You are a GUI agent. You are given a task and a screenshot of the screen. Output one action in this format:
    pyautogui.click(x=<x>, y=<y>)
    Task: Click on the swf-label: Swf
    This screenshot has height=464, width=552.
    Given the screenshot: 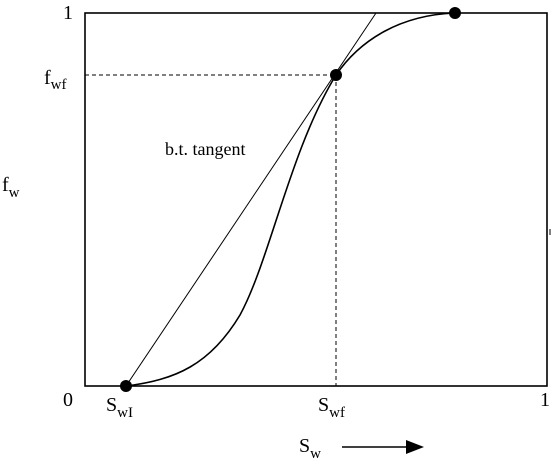 What is the action you would take?
    pyautogui.click(x=331, y=407)
    